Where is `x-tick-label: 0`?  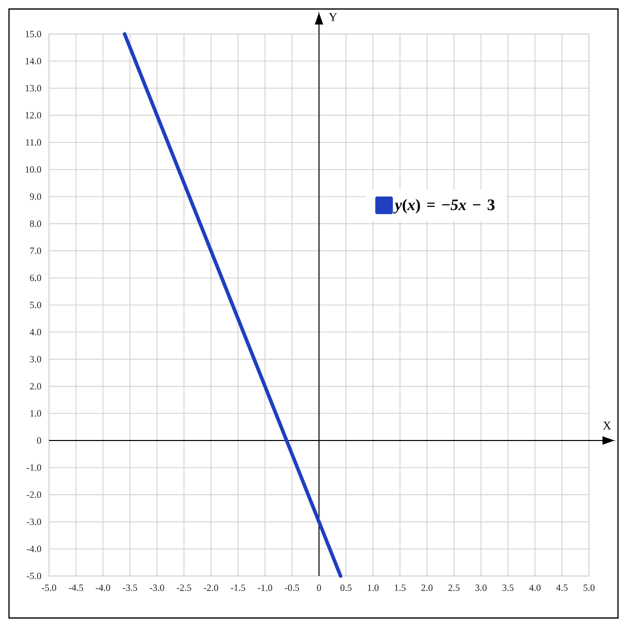
x-tick-label: 0 is located at coordinates (319, 587).